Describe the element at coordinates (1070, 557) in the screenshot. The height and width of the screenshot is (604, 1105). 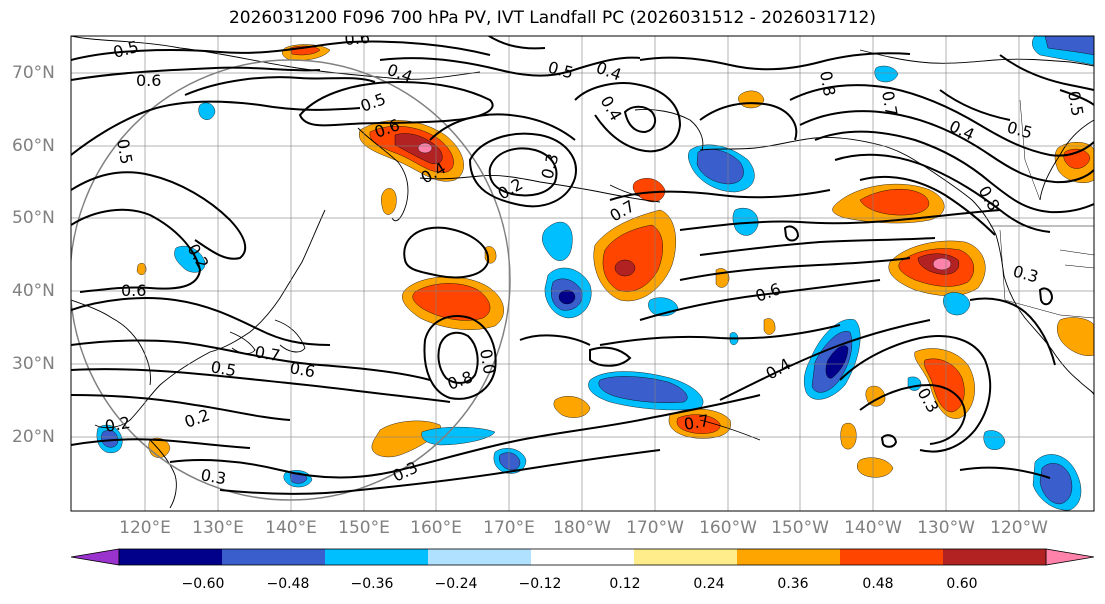
I see `colorbar-right-arrow` at that location.